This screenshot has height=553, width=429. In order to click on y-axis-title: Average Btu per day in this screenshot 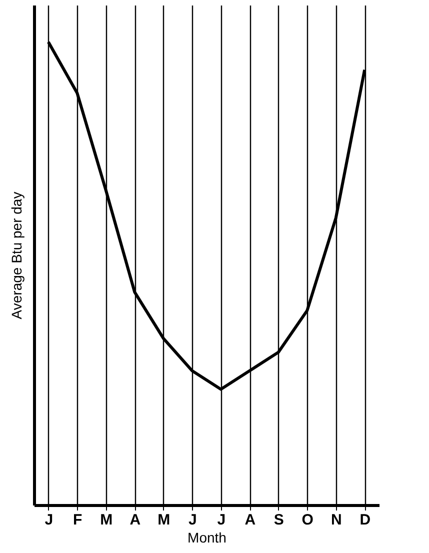, I will do `click(16, 256)`.